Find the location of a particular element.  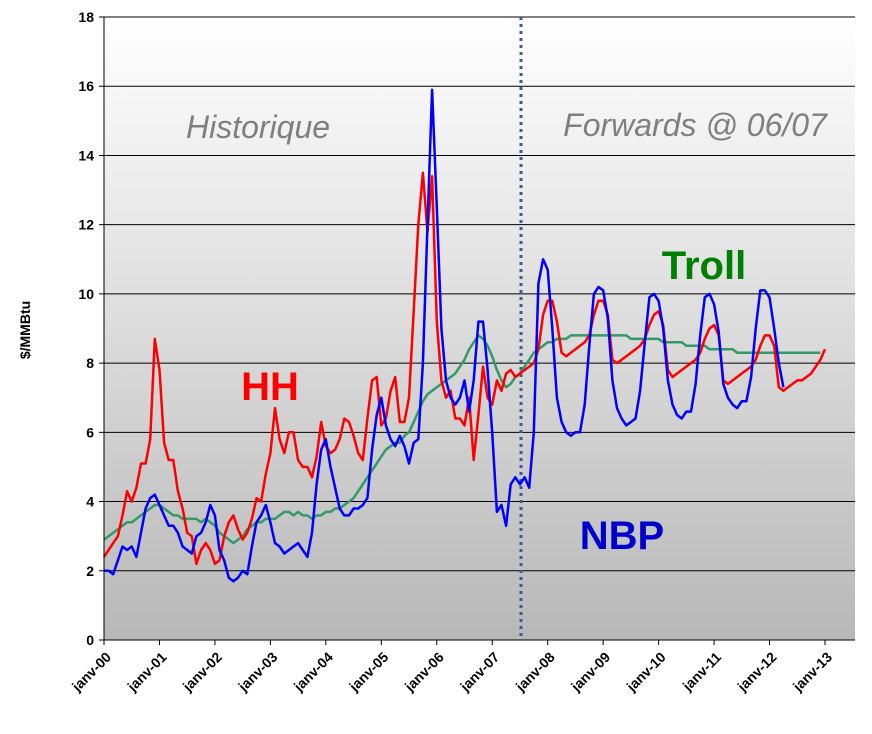

annotation: Historique is located at coordinates (258, 127).